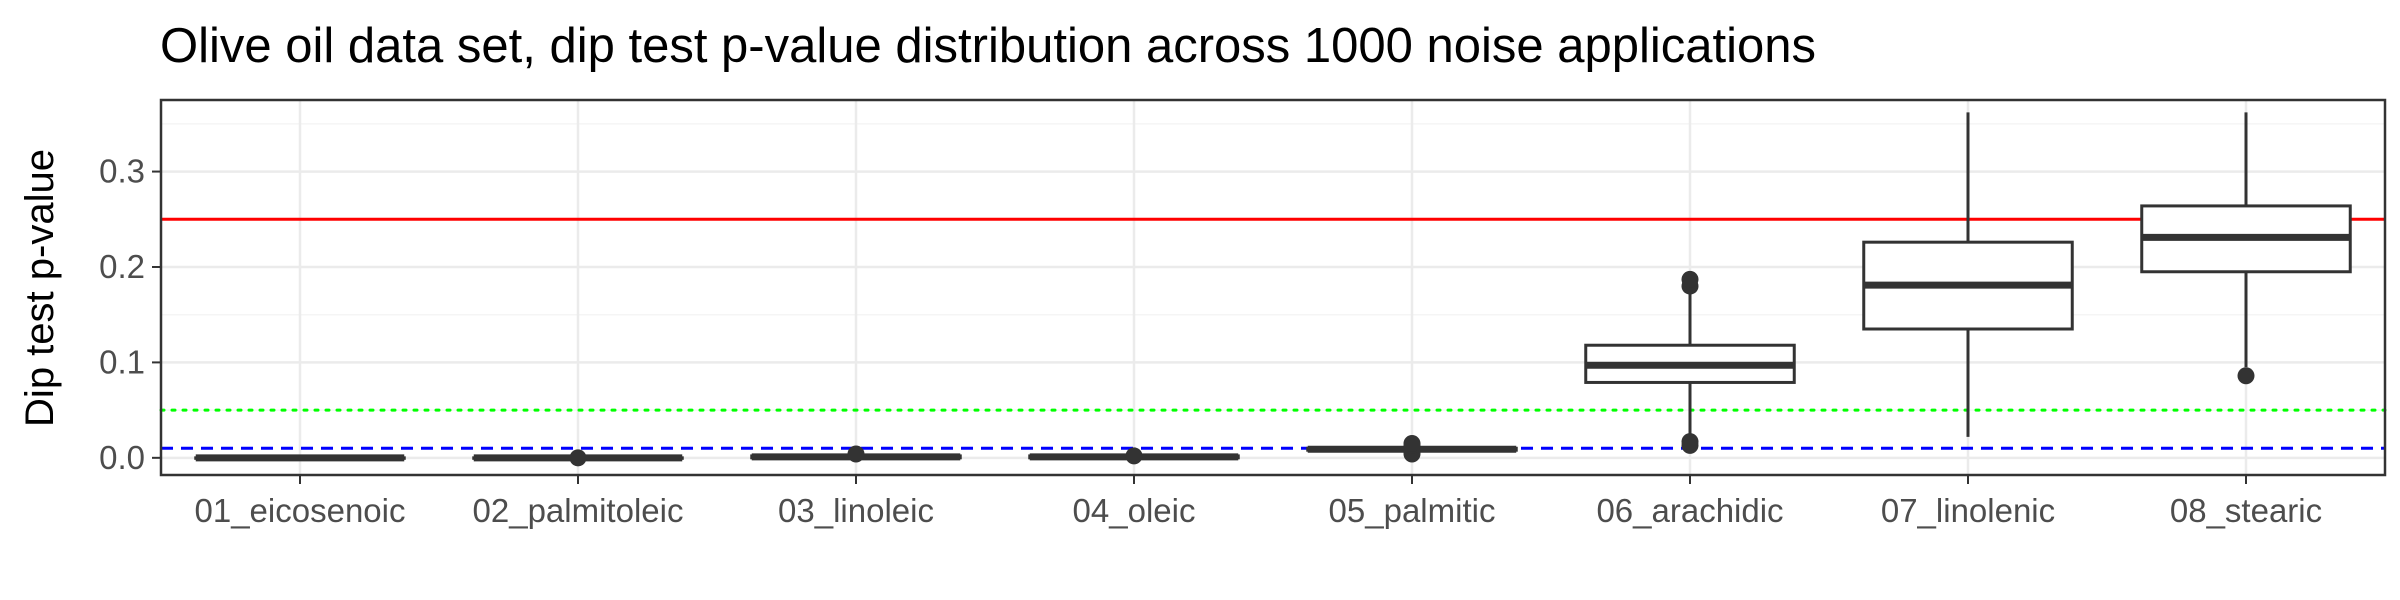 Image resolution: width=2400 pixels, height=600 pixels. Describe the element at coordinates (856, 510) in the screenshot. I see `x-tick-label: 03_linoleic` at that location.